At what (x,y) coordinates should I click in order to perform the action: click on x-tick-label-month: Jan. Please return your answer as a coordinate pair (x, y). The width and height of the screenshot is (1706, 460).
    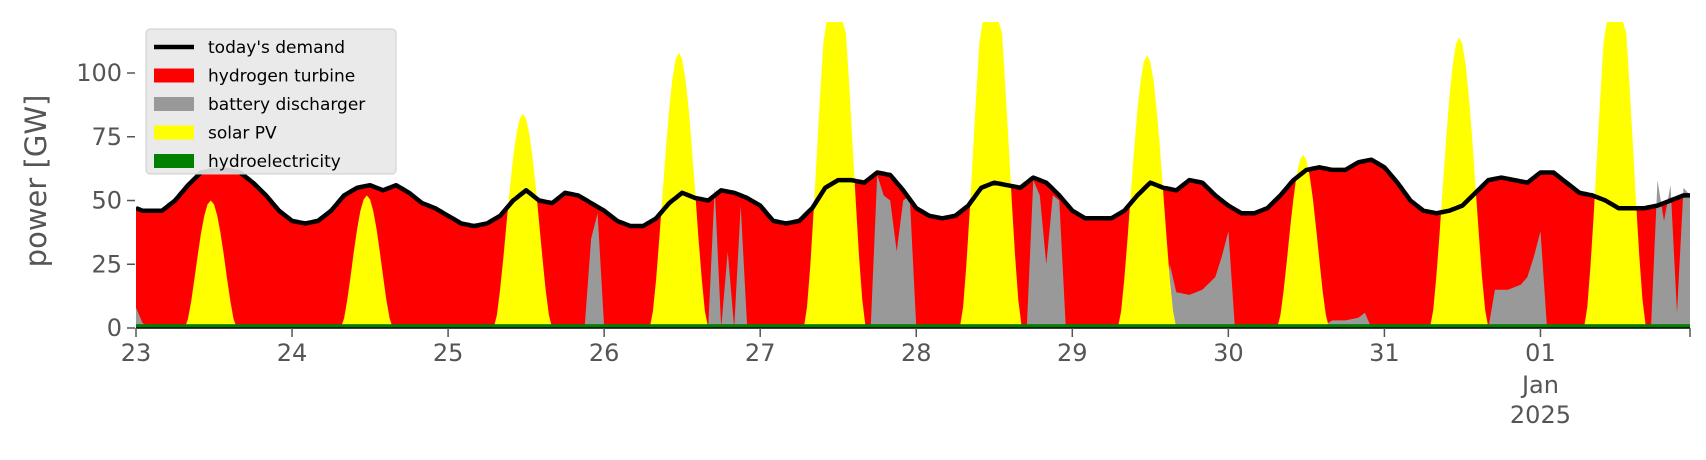
    Looking at the image, I should click on (1539, 385).